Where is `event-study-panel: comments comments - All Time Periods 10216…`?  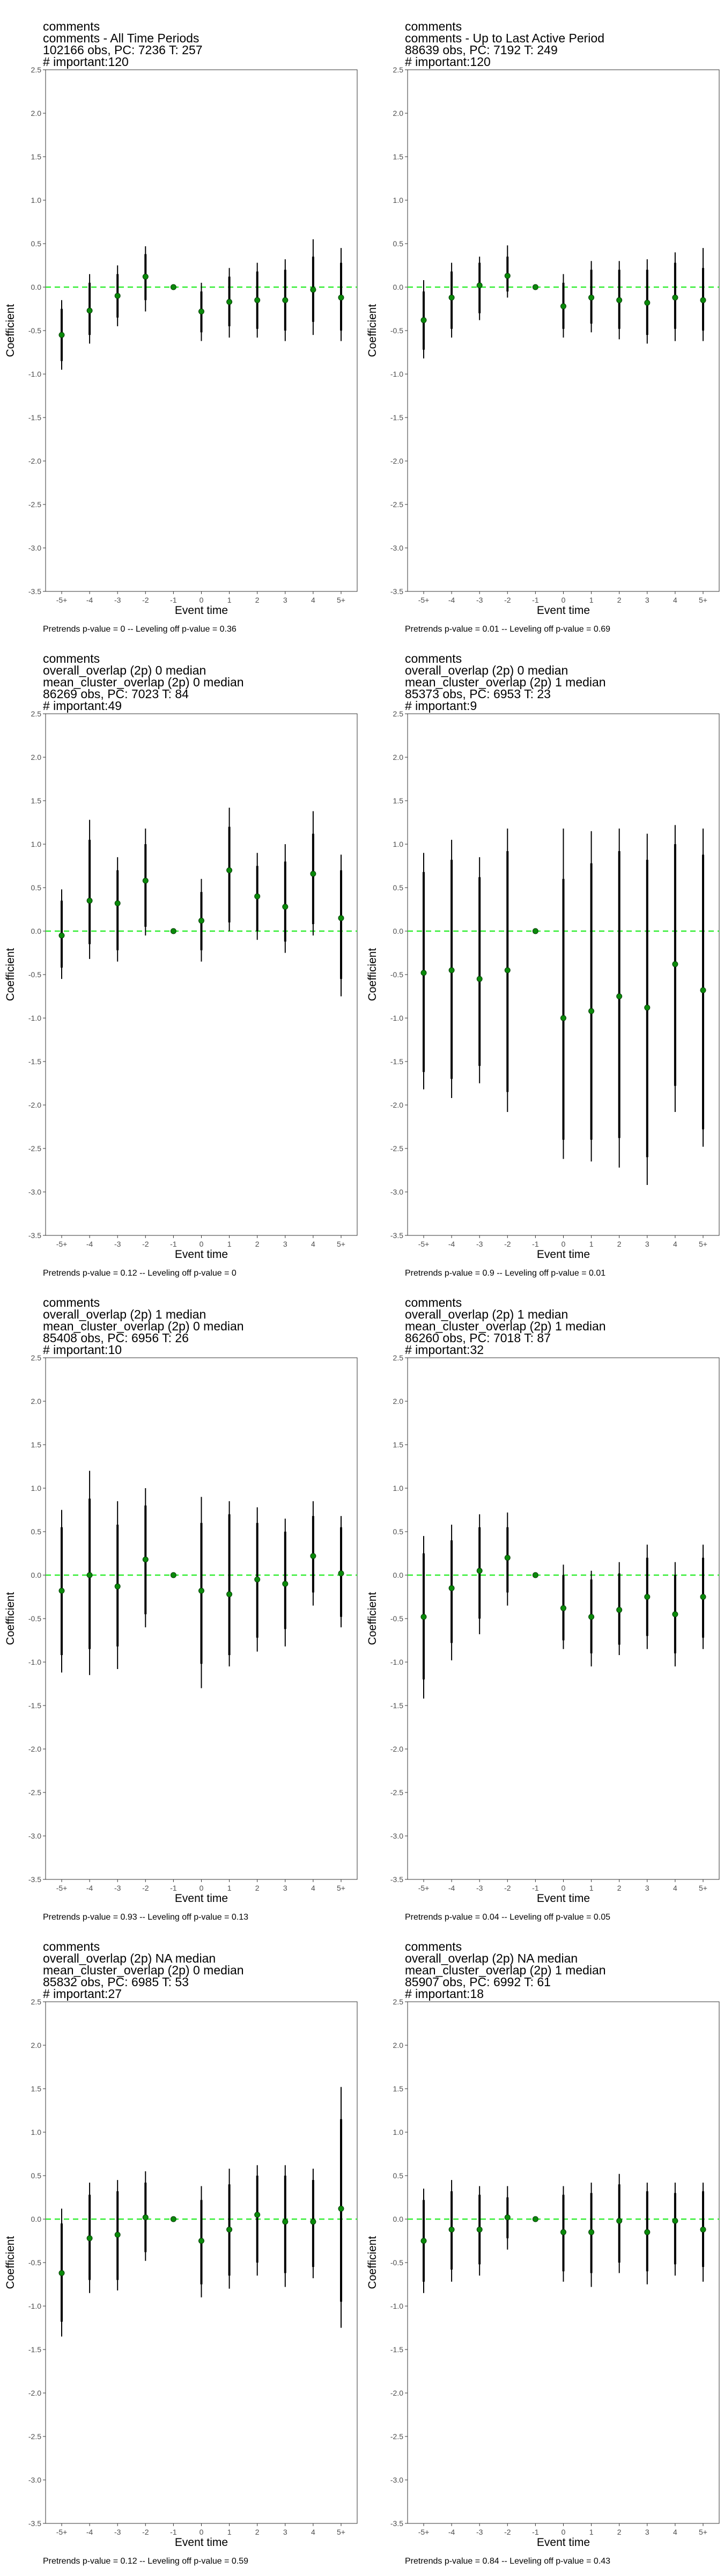
event-study-panel: comments comments - All Time Periods 10216… is located at coordinates (181, 322).